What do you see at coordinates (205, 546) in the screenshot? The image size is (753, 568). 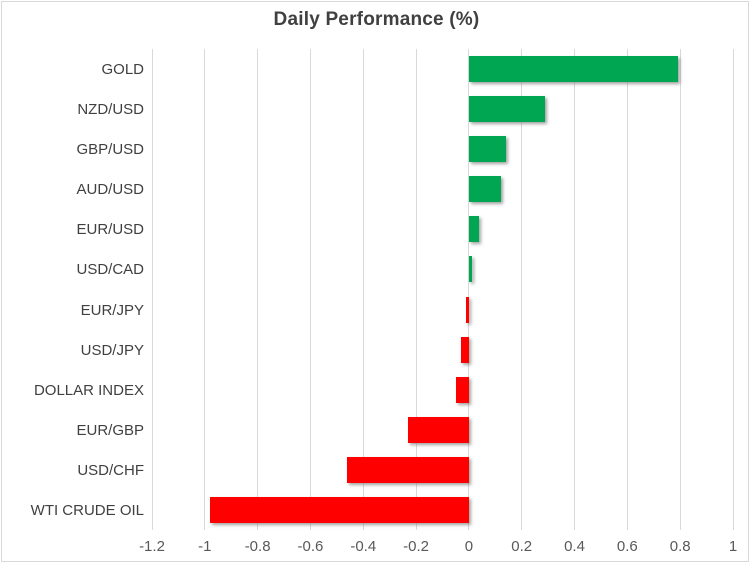 I see `x-tick-label--1: -1` at bounding box center [205, 546].